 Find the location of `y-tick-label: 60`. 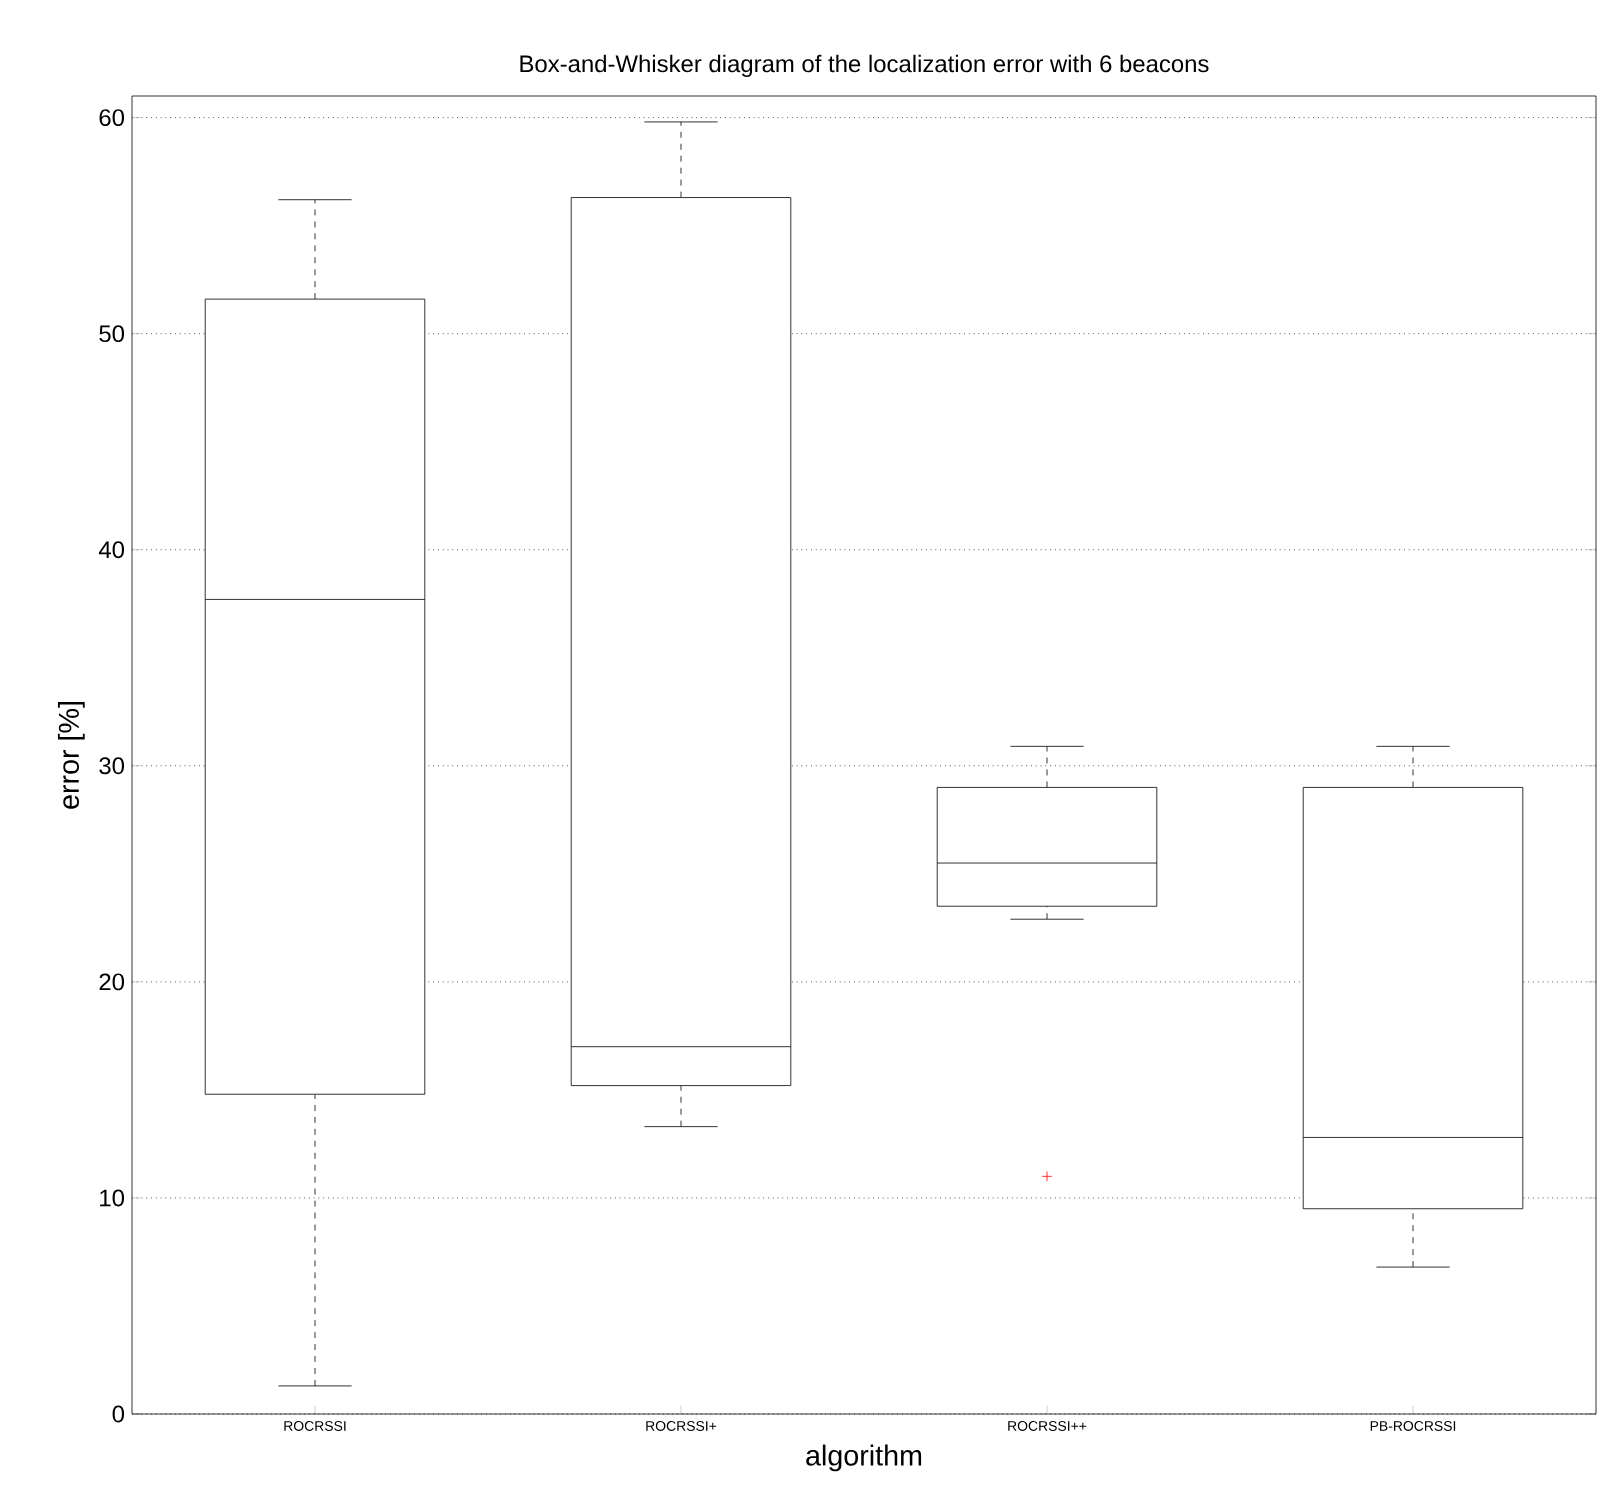

y-tick-label: 60 is located at coordinates (112, 118).